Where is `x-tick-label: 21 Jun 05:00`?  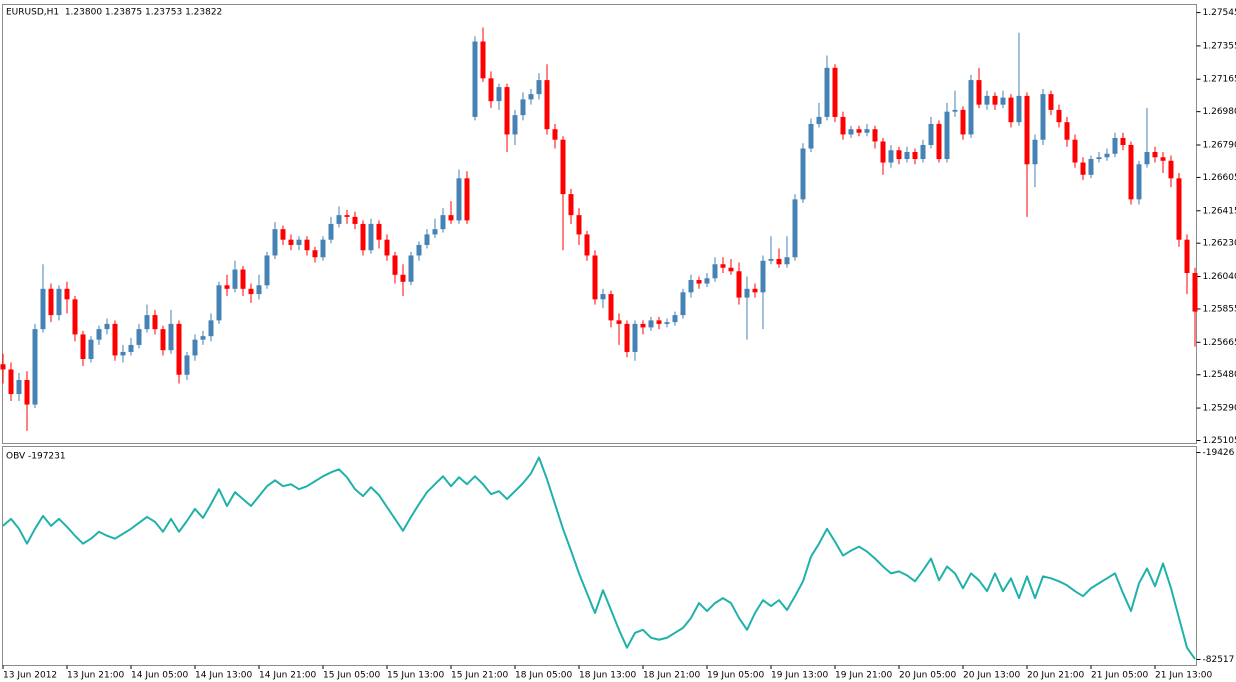
x-tick-label: 21 Jun 05:00 is located at coordinates (1119, 676).